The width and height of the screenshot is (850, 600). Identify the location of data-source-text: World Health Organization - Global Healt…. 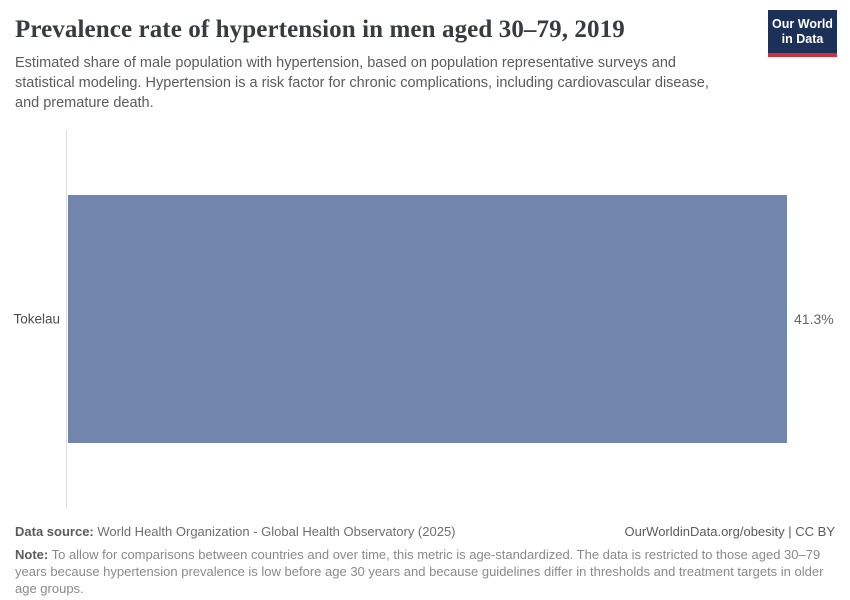
(274, 531).